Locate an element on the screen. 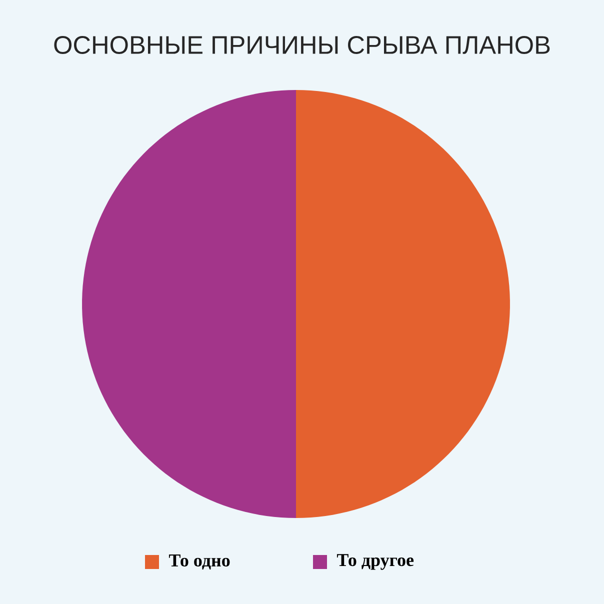  chart-title: ОСНОВНЫЕ ПРИЧИНЫ СРЫВА ПЛАНОВ is located at coordinates (302, 45).